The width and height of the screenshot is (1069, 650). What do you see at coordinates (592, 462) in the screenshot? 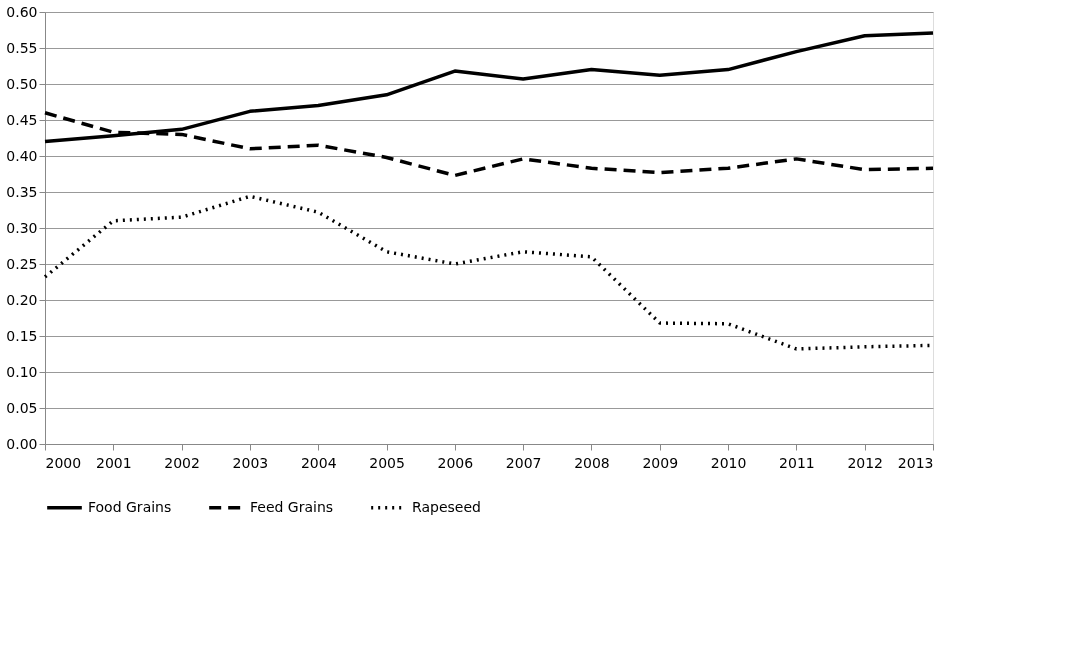
I see `x-tick-label: 2008` at bounding box center [592, 462].